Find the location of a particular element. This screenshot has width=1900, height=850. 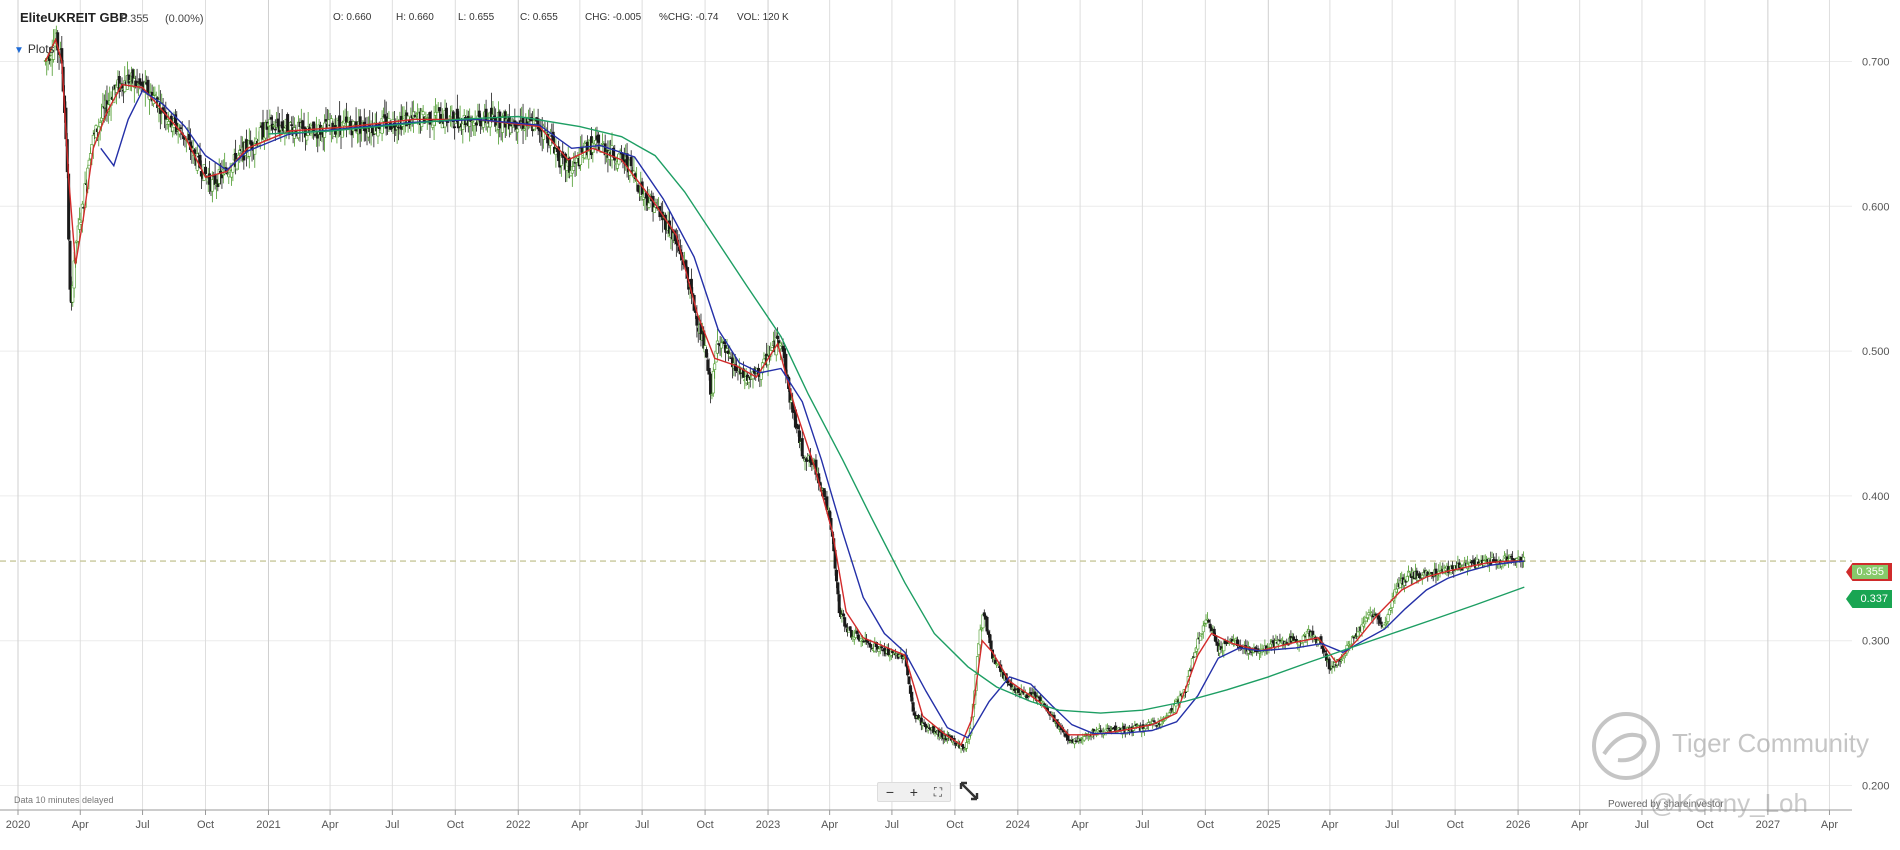

y-tick-label: 0.700 is located at coordinates (1876, 62).